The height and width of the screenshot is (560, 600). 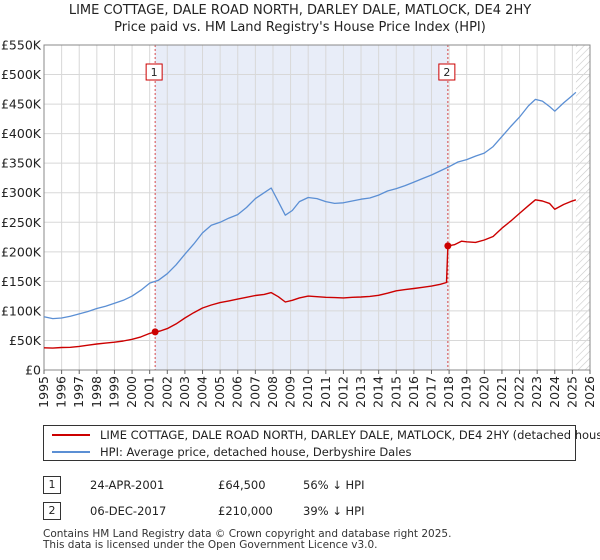 What do you see at coordinates (245, 511) in the screenshot?
I see `sale-price: £210,000` at bounding box center [245, 511].